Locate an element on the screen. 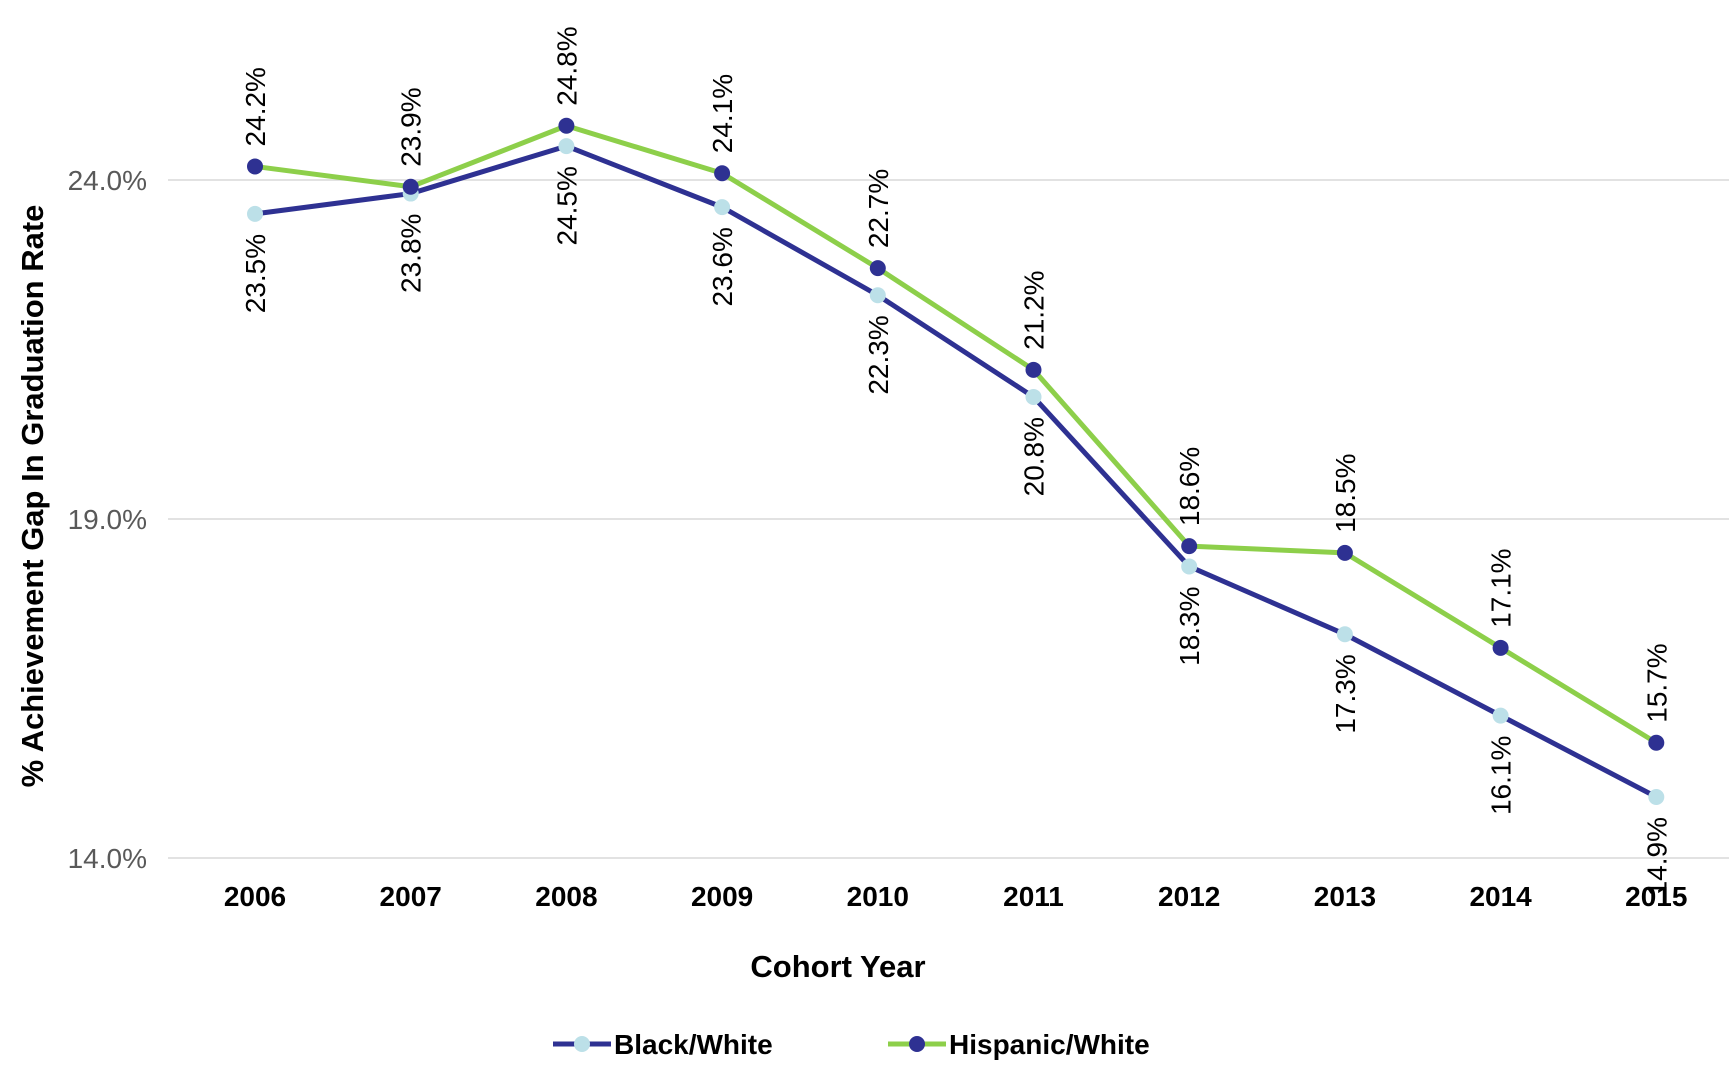  x-tick-label: 2007 is located at coordinates (411, 896).